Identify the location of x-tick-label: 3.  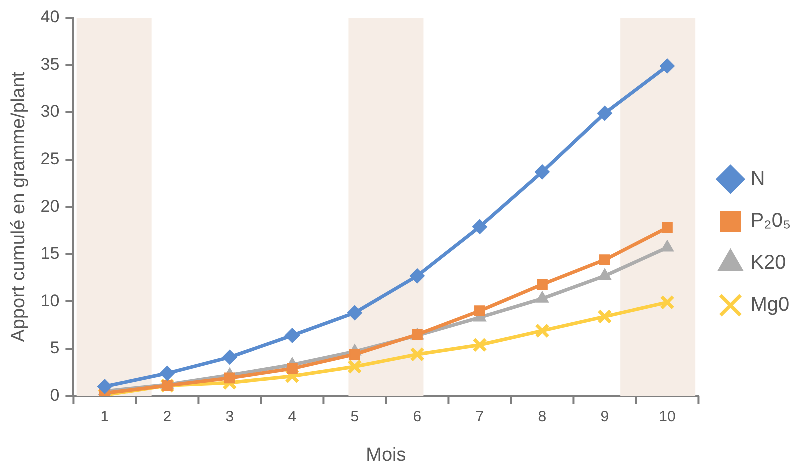
(230, 417).